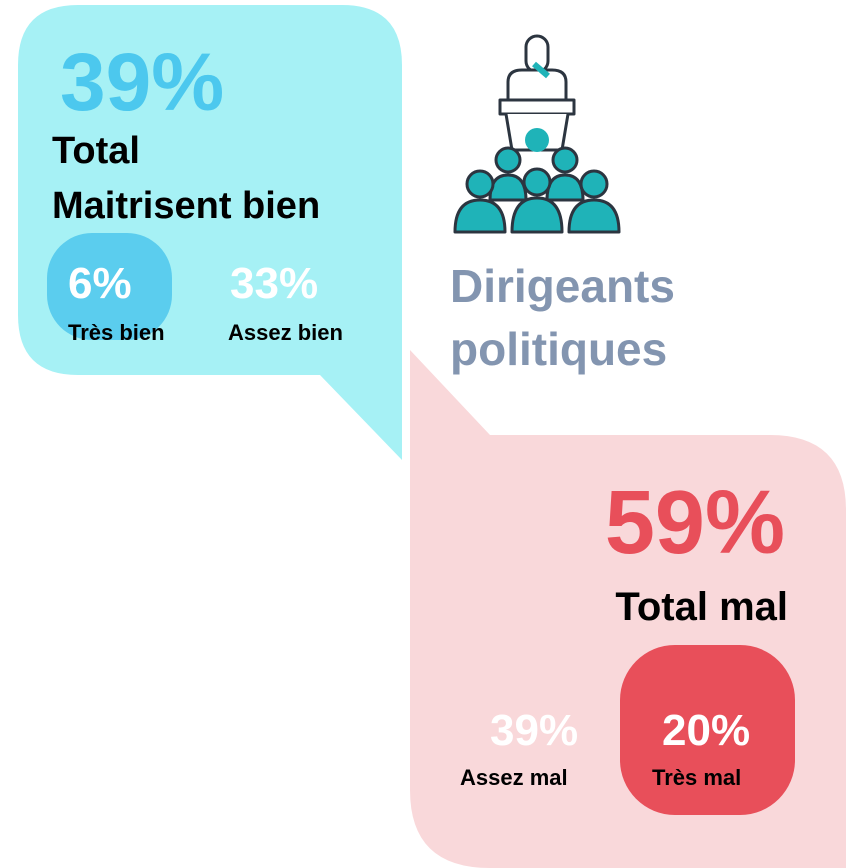  What do you see at coordinates (701, 607) in the screenshot?
I see `bad-label: Total mal` at bounding box center [701, 607].